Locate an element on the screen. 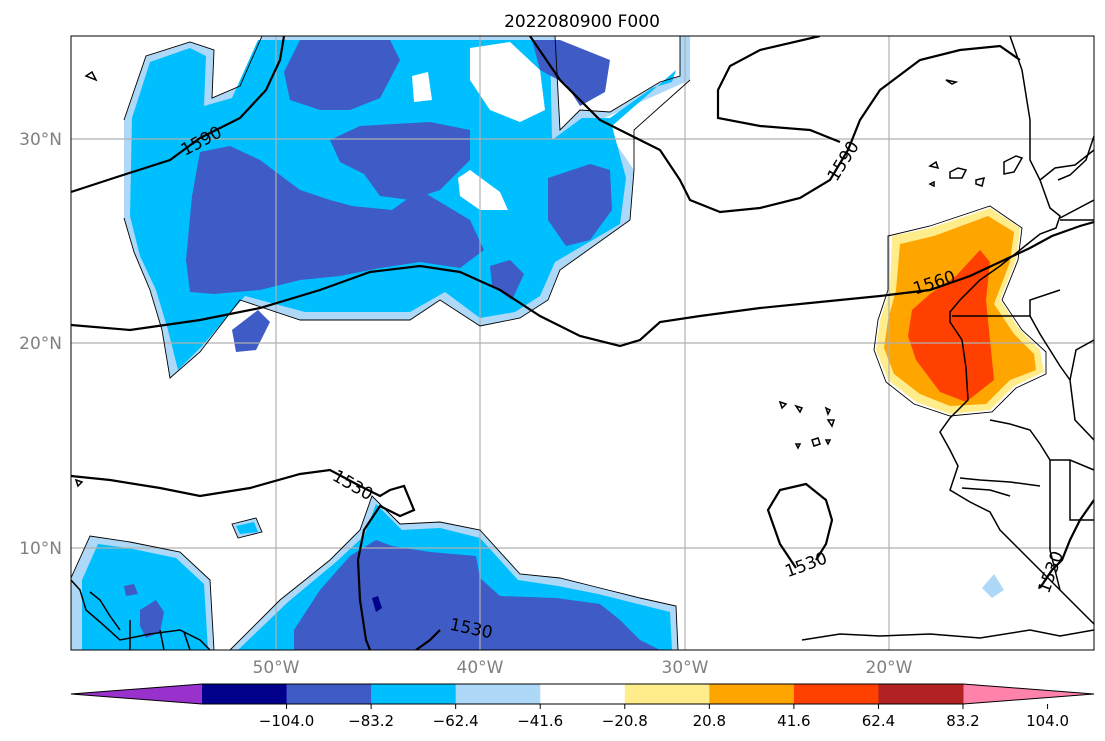 The height and width of the screenshot is (741, 1105). lon-label-50w: 50°W is located at coordinates (276, 668).